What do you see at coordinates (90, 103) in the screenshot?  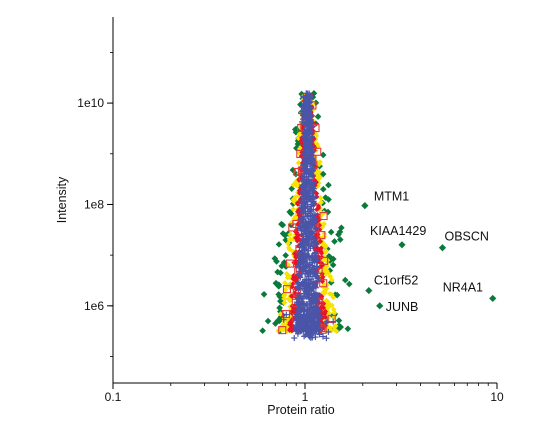 I see `y-tick-label: 1e10` at bounding box center [90, 103].